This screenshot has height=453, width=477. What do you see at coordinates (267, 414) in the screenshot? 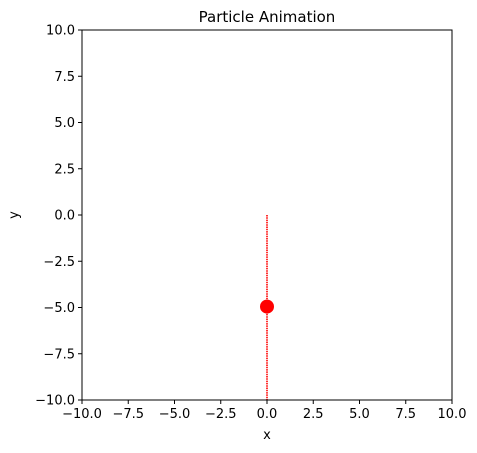
I see `x-tick-label: 0.0` at bounding box center [267, 414].